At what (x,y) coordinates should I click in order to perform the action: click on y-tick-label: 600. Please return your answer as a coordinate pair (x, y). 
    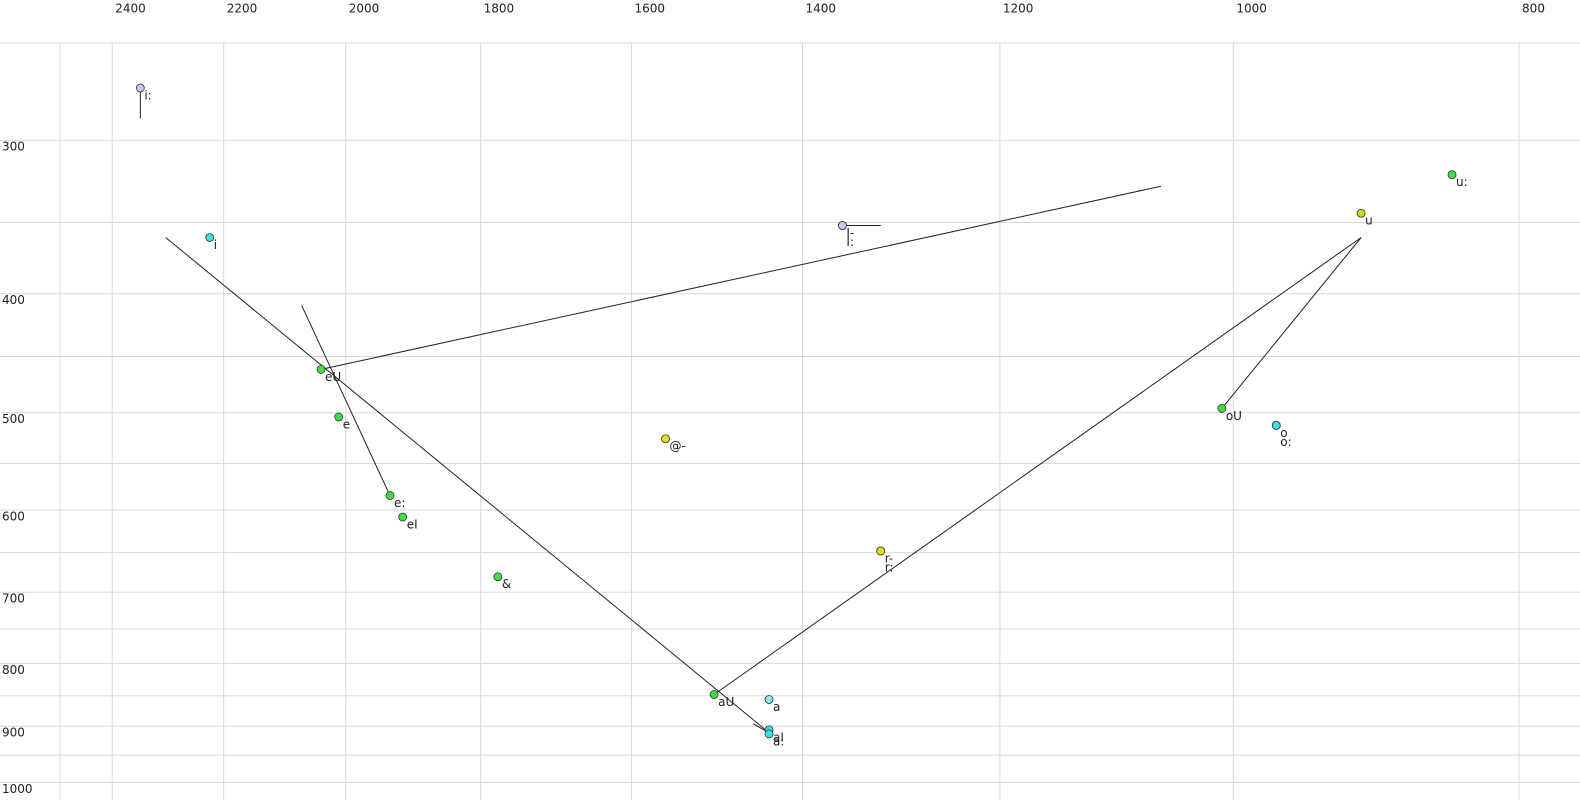
    Looking at the image, I should click on (13, 516).